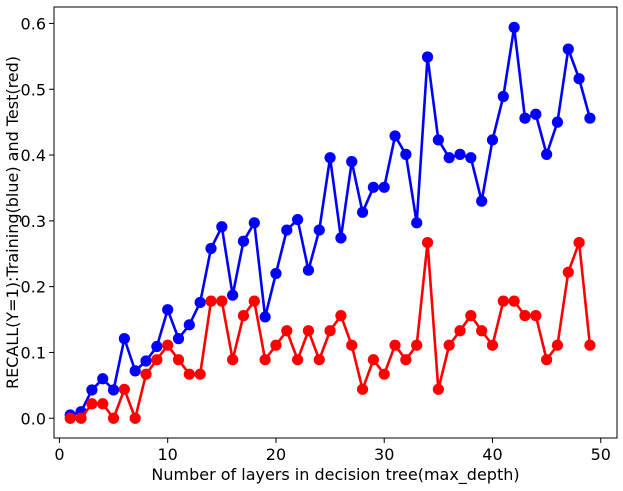  What do you see at coordinates (332, 451) in the screenshot?
I see `x-axis: 0 10 20 30 40 50` at bounding box center [332, 451].